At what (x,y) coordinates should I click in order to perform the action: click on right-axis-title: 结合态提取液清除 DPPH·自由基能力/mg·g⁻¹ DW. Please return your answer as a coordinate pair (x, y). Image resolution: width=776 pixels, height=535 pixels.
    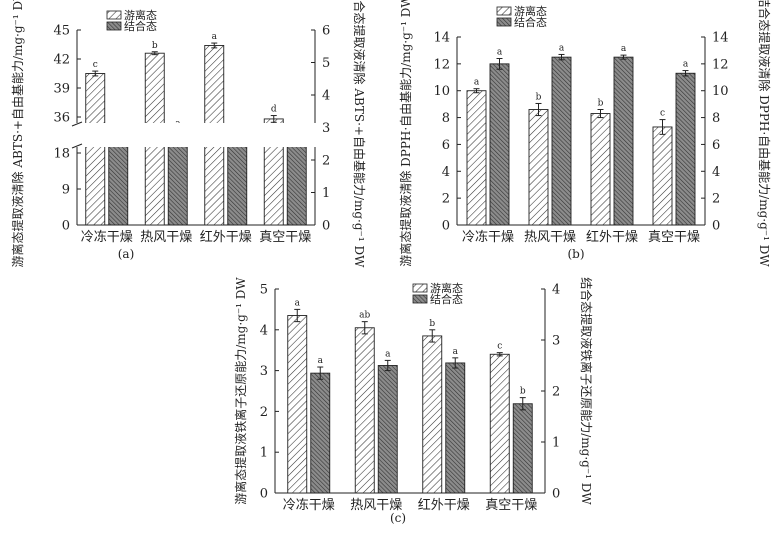
    Looking at the image, I should click on (764, 133).